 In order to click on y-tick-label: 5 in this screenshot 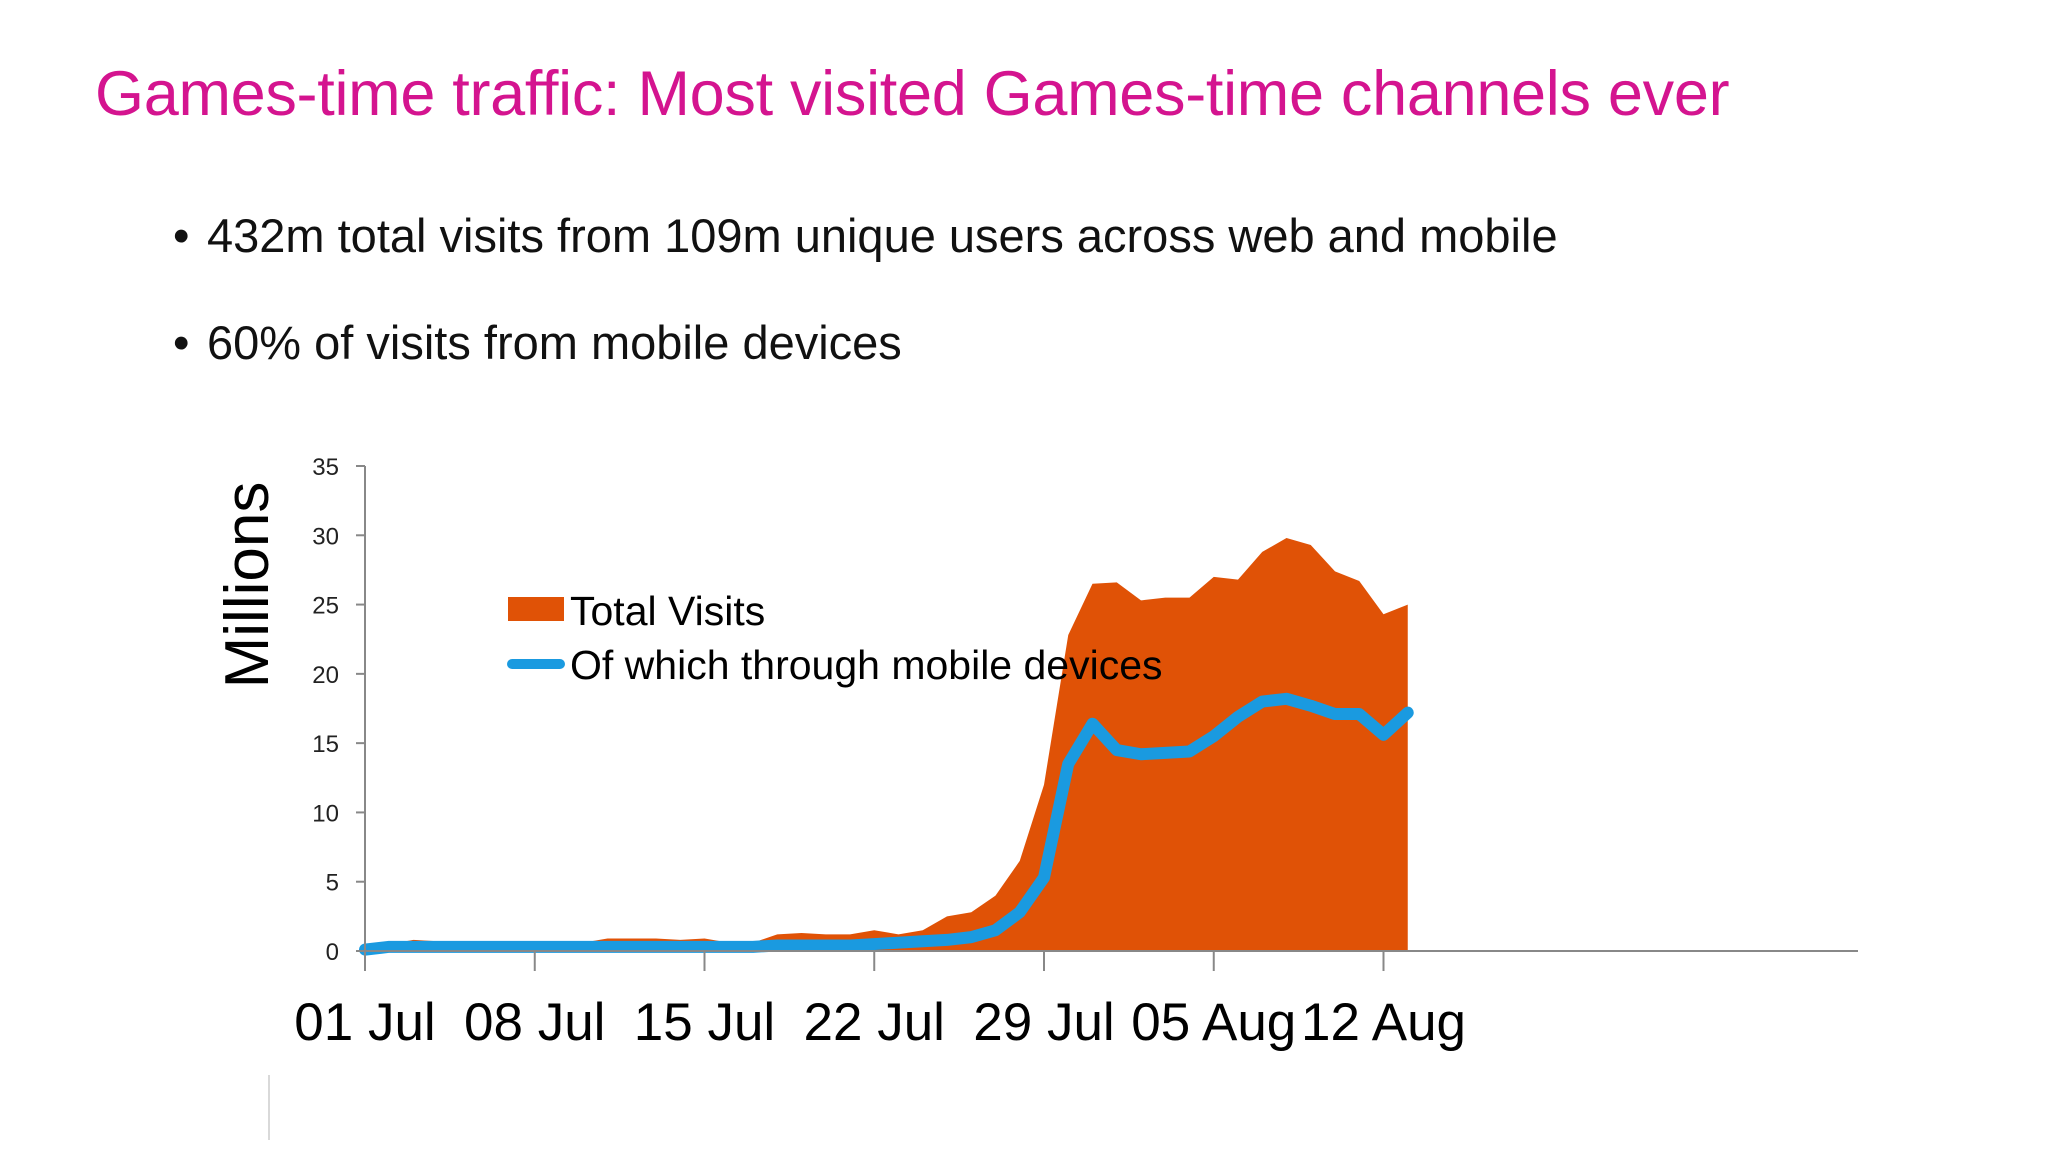, I will do `click(332, 883)`.